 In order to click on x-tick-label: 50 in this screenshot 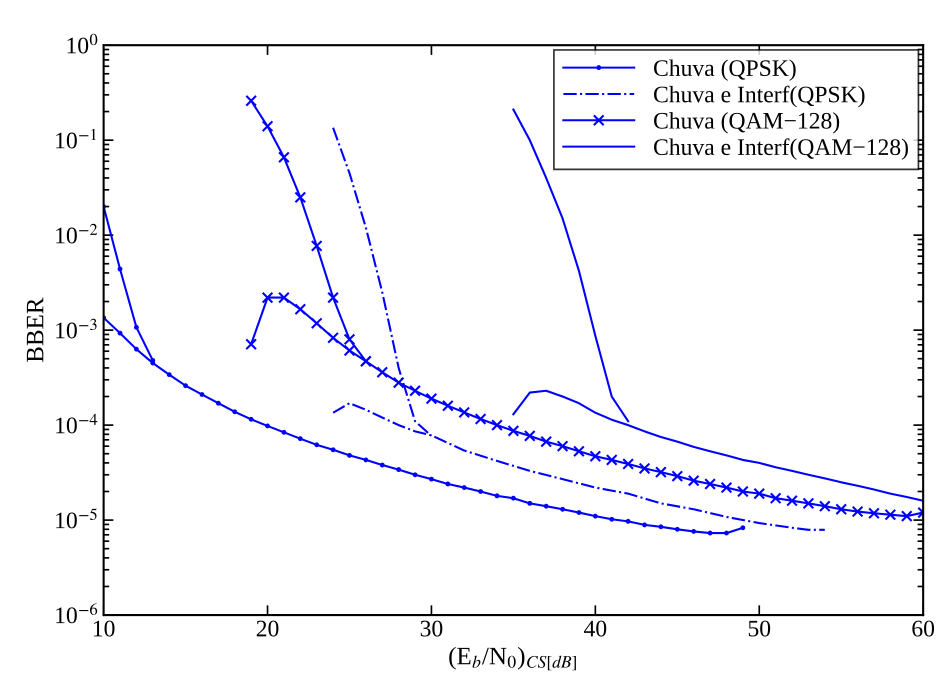, I will do `click(759, 628)`.